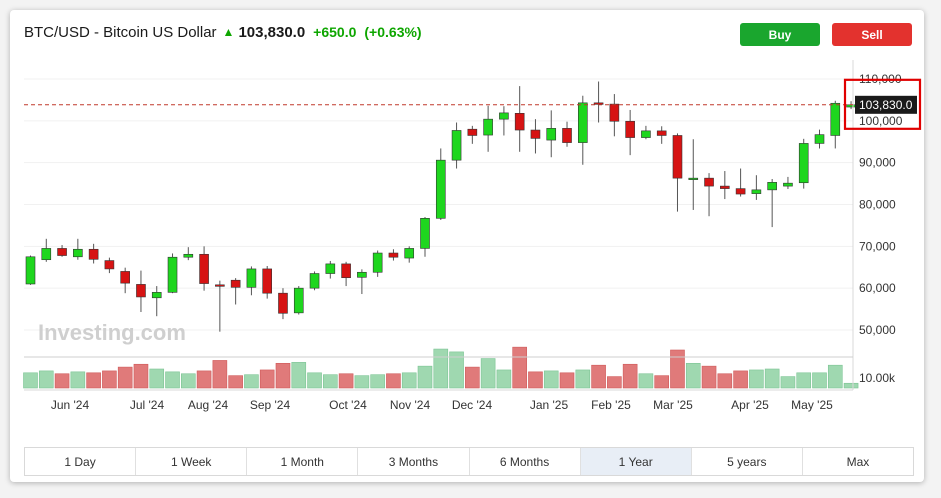  Describe the element at coordinates (877, 163) in the screenshot. I see `y-tick-label: 90,000` at that location.